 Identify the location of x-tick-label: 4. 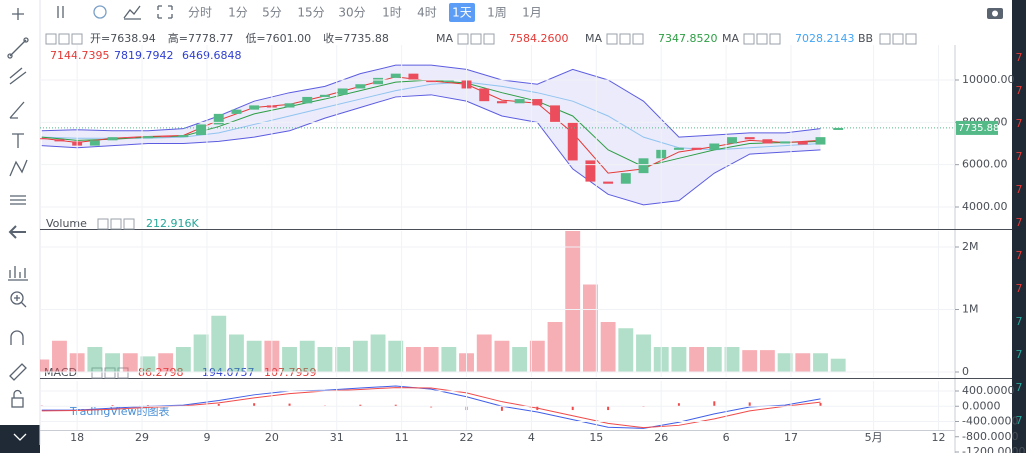
(531, 437).